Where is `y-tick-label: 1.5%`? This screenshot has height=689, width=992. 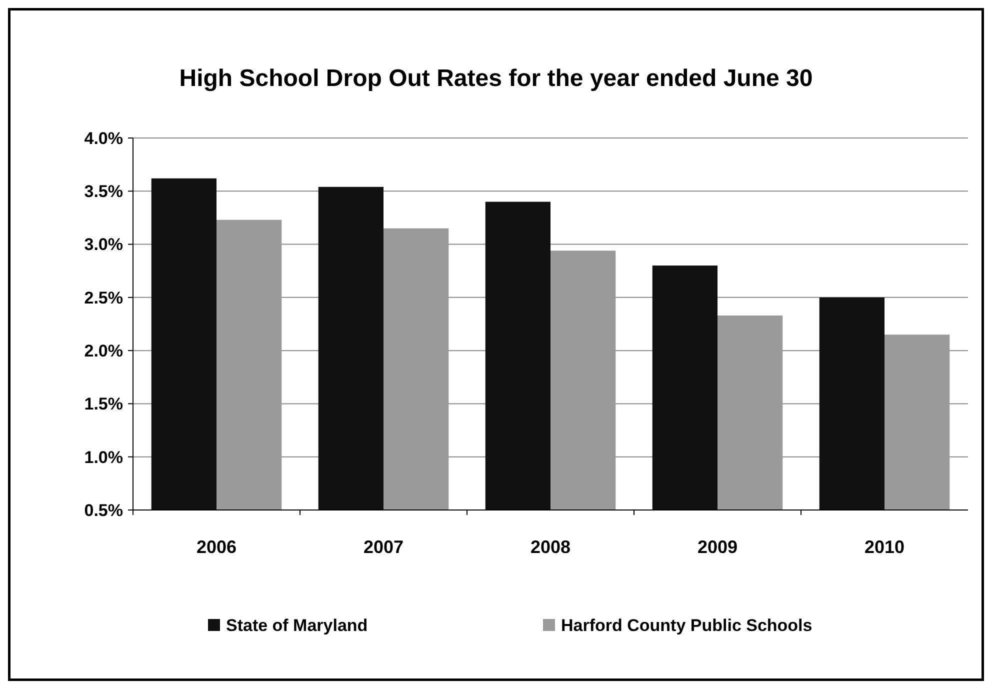
y-tick-label: 1.5% is located at coordinates (103, 404).